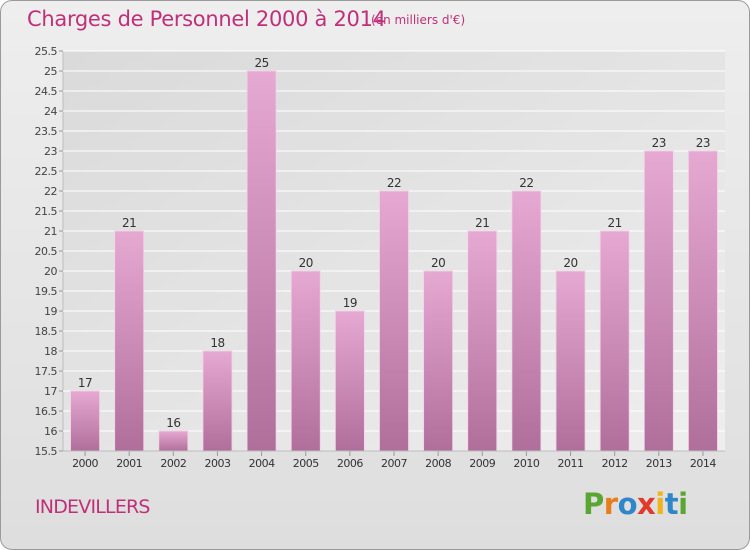 This screenshot has height=550, width=750. I want to click on data-label: 17, so click(85, 383).